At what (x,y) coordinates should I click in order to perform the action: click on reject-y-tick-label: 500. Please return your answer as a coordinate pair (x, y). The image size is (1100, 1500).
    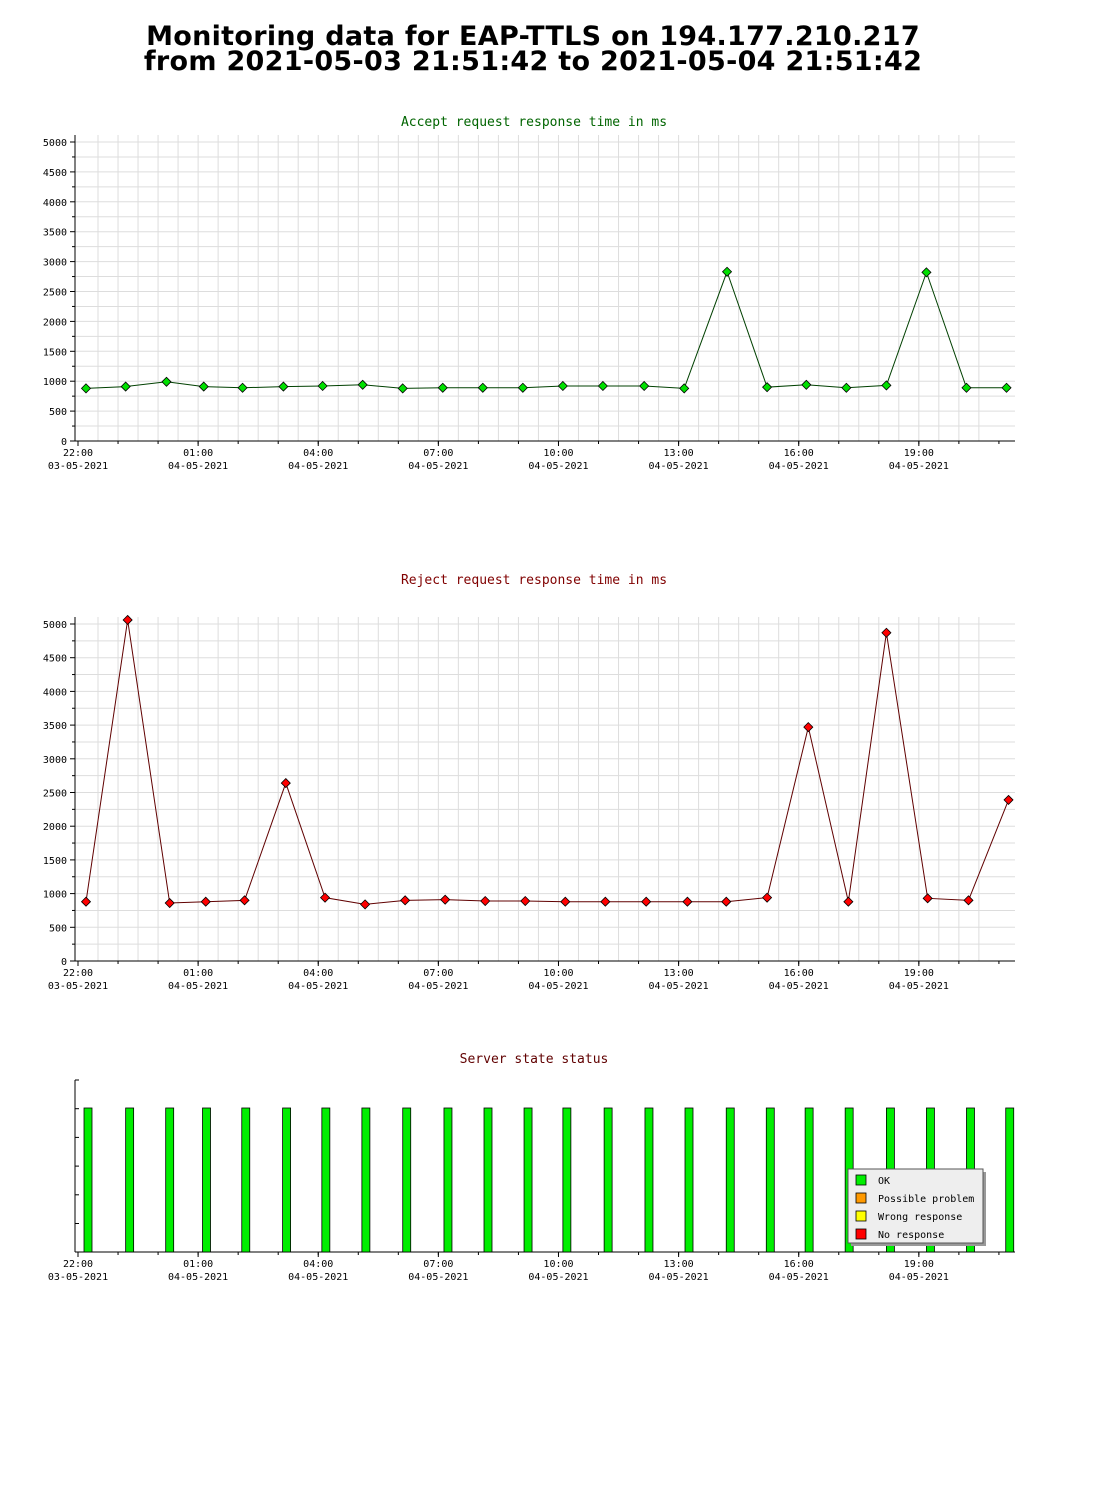
    Looking at the image, I should click on (58, 928).